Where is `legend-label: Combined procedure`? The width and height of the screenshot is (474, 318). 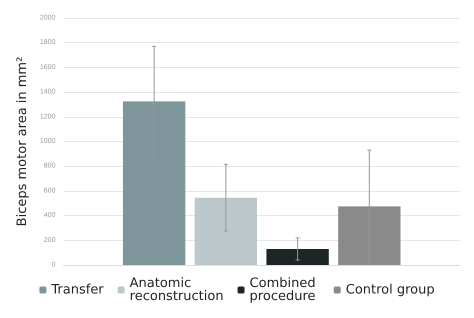 legend-label: Combined procedure is located at coordinates (285, 290).